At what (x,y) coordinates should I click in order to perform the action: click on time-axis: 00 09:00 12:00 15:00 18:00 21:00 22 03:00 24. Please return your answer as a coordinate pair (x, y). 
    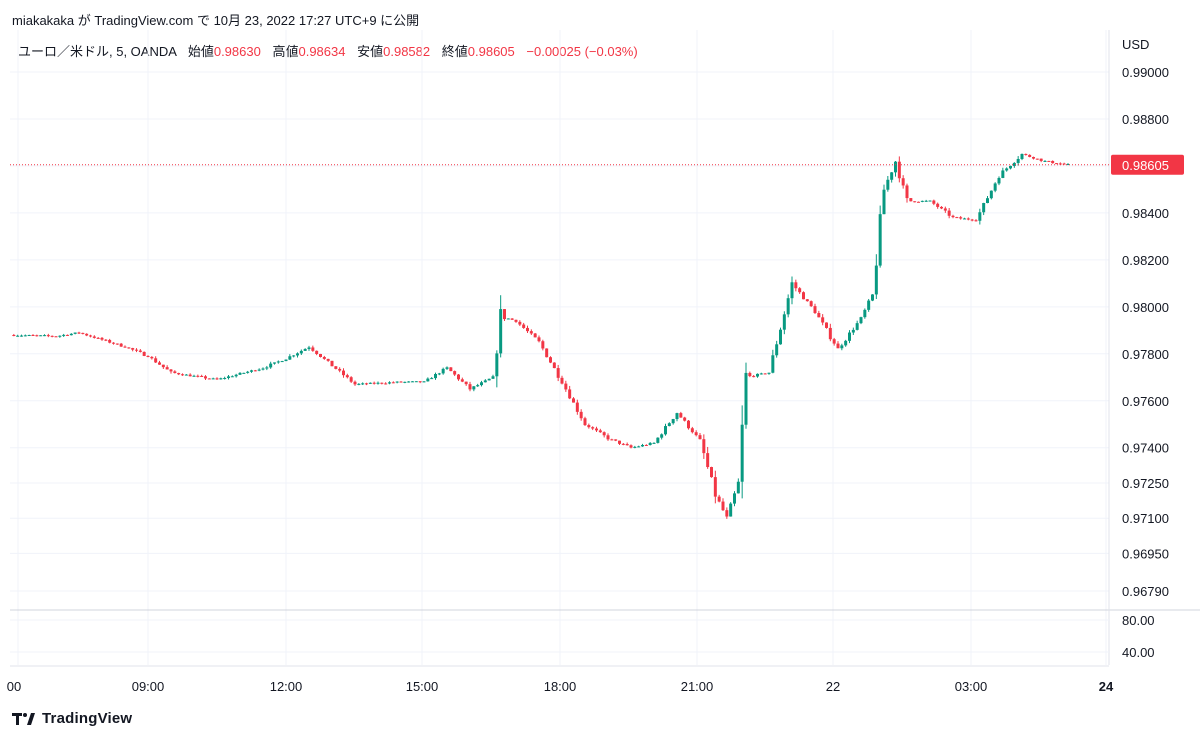
    Looking at the image, I should click on (560, 686).